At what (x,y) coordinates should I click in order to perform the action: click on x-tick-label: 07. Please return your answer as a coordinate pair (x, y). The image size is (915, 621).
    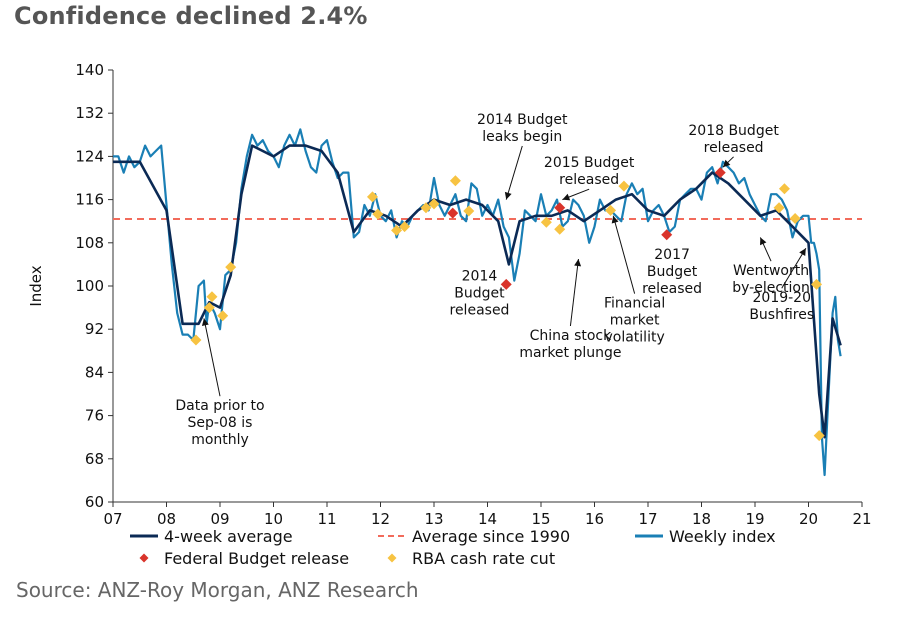
    Looking at the image, I should click on (112, 519).